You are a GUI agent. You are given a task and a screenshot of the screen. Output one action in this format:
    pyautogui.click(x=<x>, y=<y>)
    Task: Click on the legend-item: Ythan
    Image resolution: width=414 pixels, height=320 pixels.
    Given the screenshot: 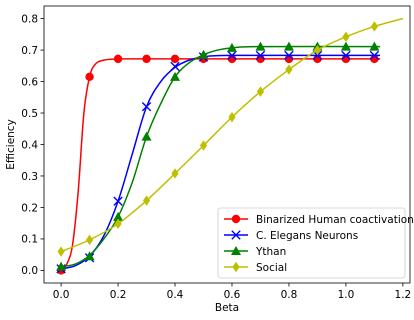 What is the action you would take?
    pyautogui.click(x=255, y=252)
    